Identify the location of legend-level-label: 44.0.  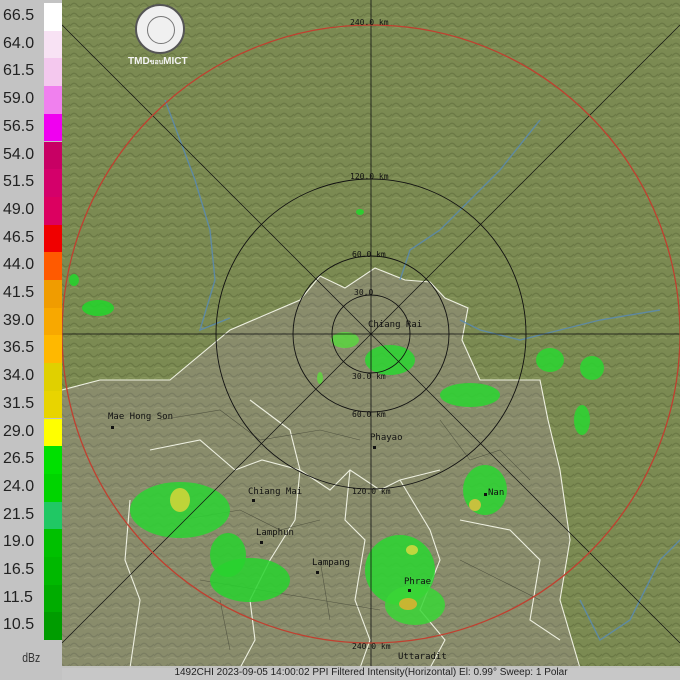
(19, 265).